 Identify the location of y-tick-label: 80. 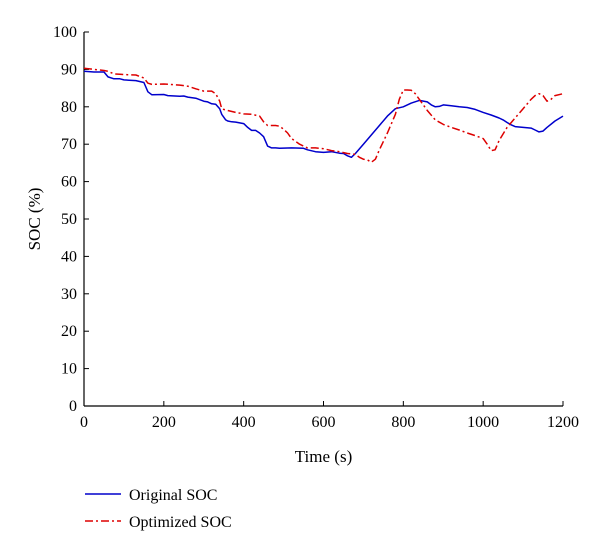
(69, 107).